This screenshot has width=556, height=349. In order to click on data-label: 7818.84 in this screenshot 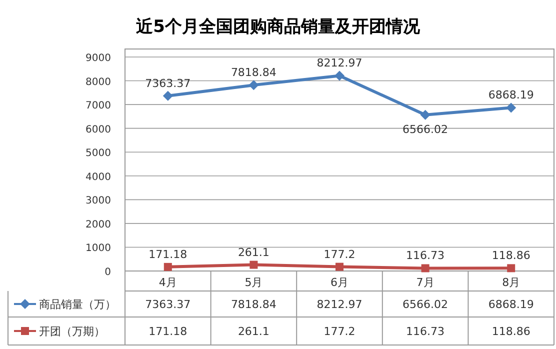, I will do `click(253, 304)`.